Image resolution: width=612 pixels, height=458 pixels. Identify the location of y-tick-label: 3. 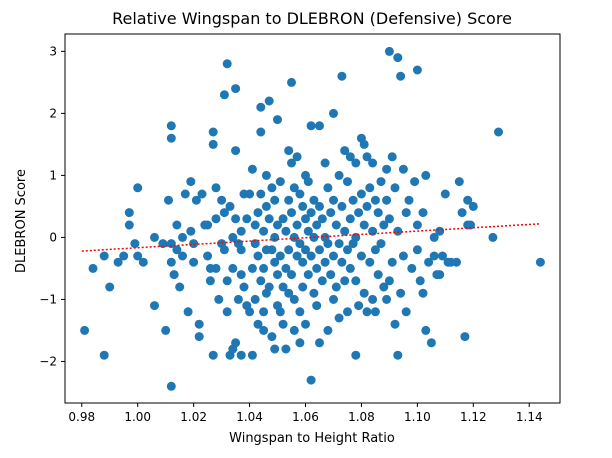
(53, 51).